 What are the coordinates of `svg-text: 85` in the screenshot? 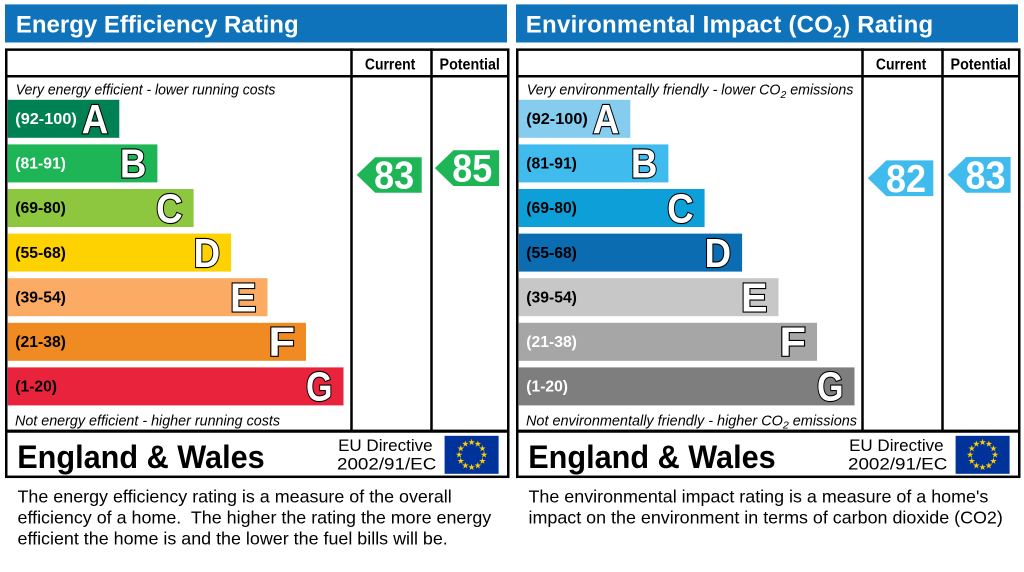 It's located at (472, 169).